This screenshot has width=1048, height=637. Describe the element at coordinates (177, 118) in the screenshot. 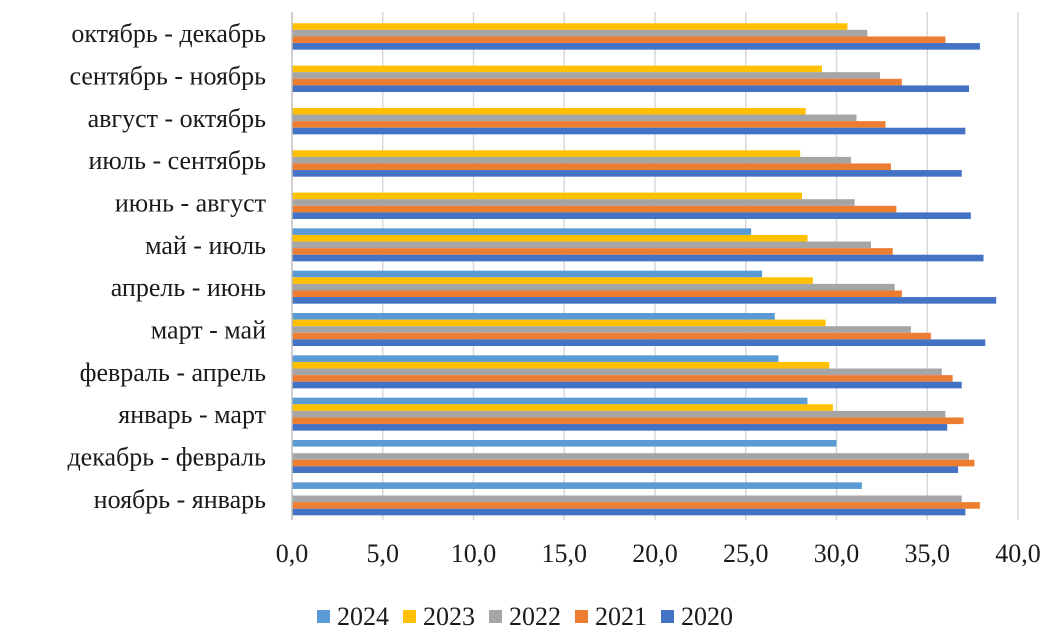

I see `category-label: август - октябрь` at that location.